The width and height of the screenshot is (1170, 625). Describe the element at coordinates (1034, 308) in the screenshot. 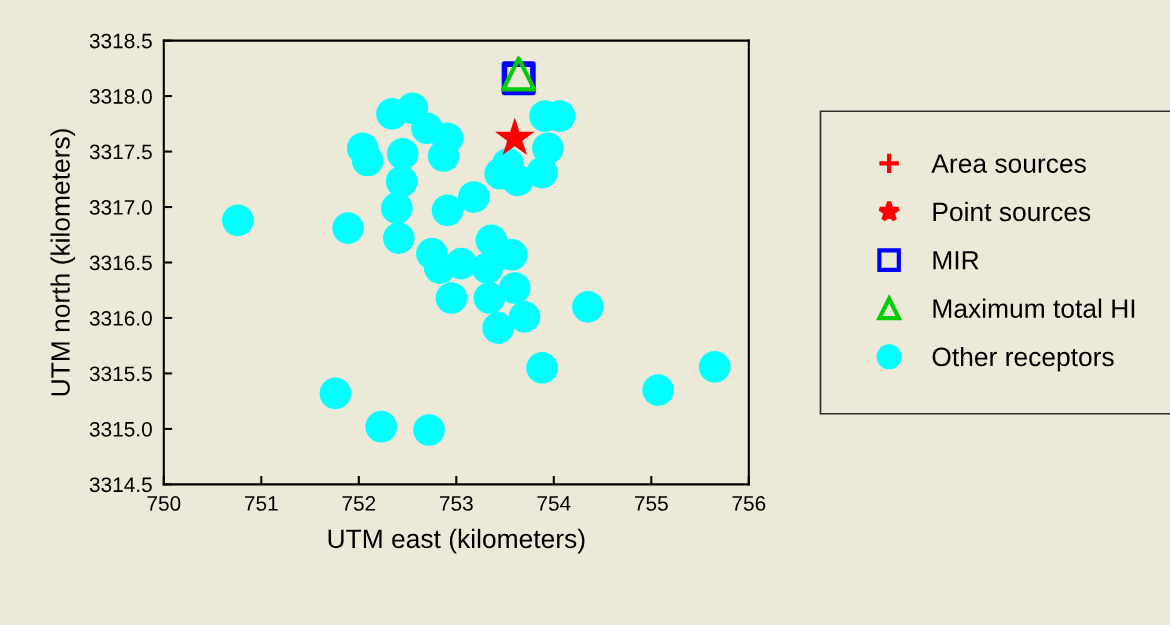

I see `legend-label: Maximum total HI` at that location.